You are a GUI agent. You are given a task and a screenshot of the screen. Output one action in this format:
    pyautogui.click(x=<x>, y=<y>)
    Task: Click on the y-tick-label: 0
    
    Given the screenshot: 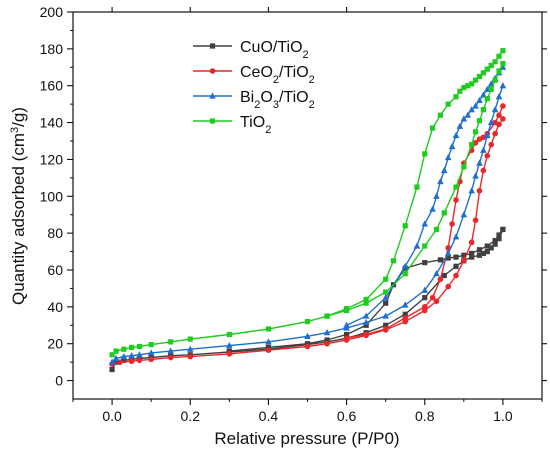 What is the action you would take?
    pyautogui.click(x=59, y=381)
    